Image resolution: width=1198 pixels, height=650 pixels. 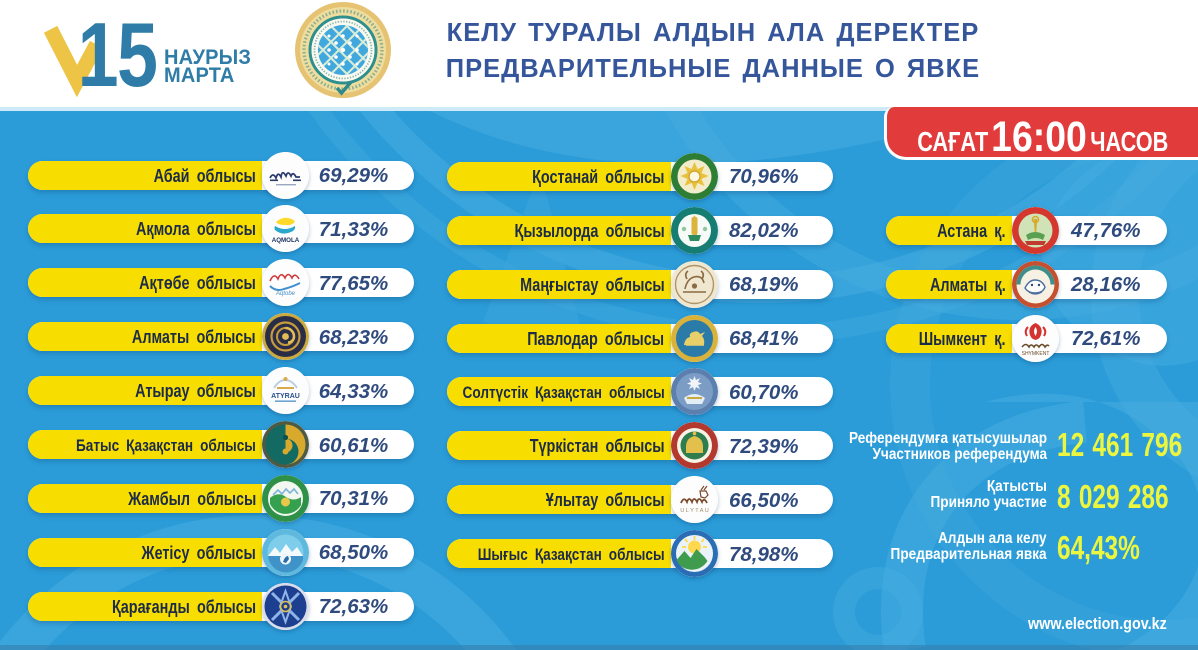 What do you see at coordinates (285, 396) in the screenshot?
I see `svg-text: ATYRAU` at bounding box center [285, 396].